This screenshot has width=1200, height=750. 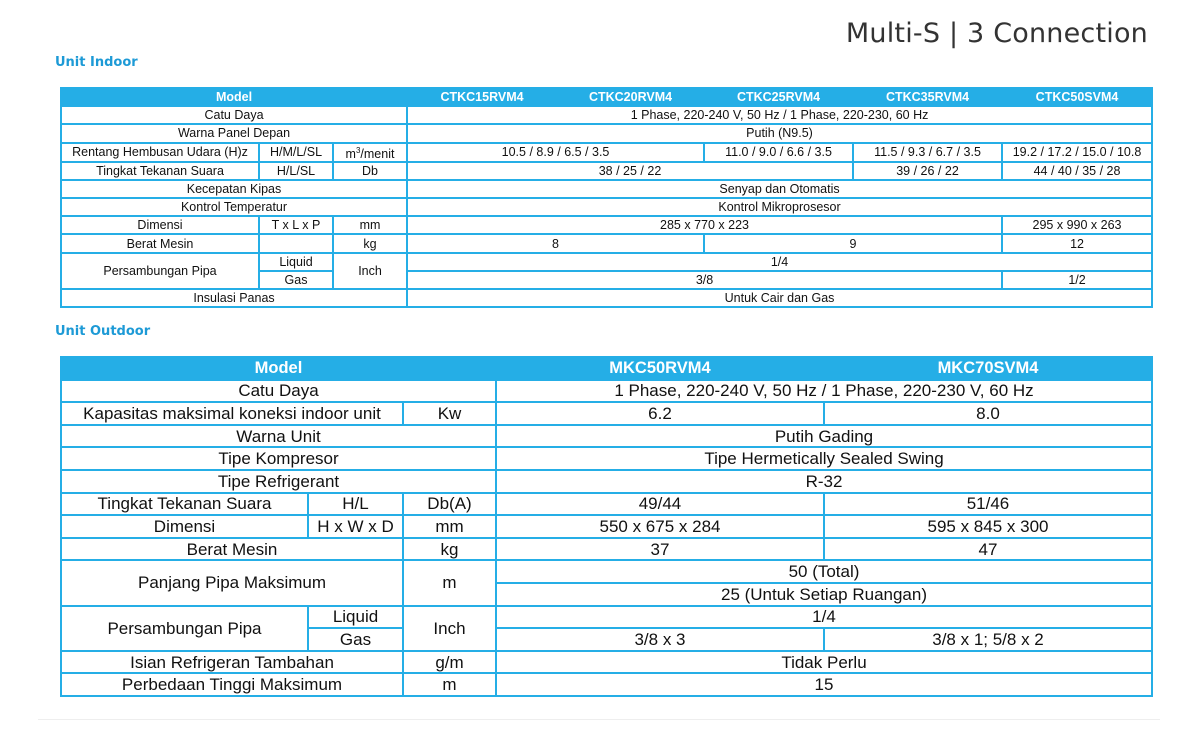 What do you see at coordinates (779, 152) in the screenshot?
I see `spec-value: 11.0 / 9.0 / 6.6 / 3.5` at bounding box center [779, 152].